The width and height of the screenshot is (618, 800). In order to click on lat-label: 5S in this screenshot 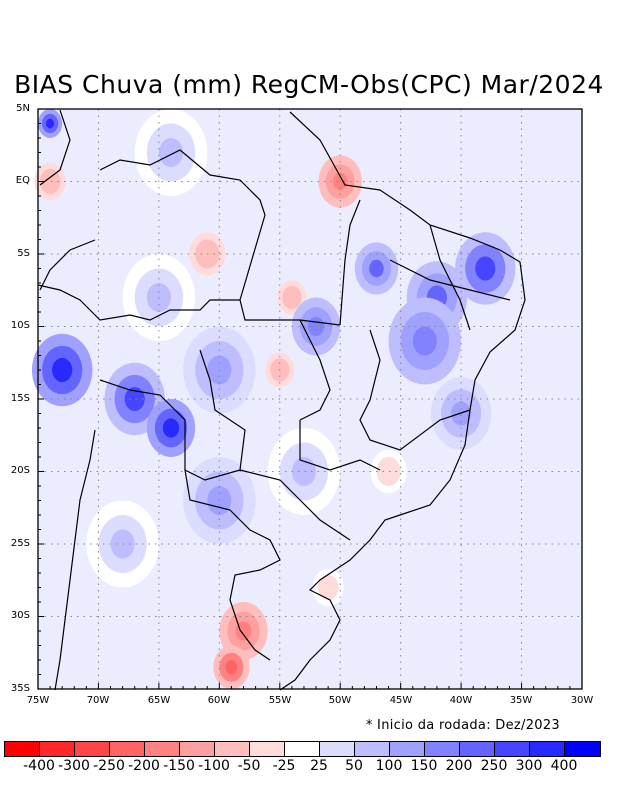, I will do `click(23, 253)`.